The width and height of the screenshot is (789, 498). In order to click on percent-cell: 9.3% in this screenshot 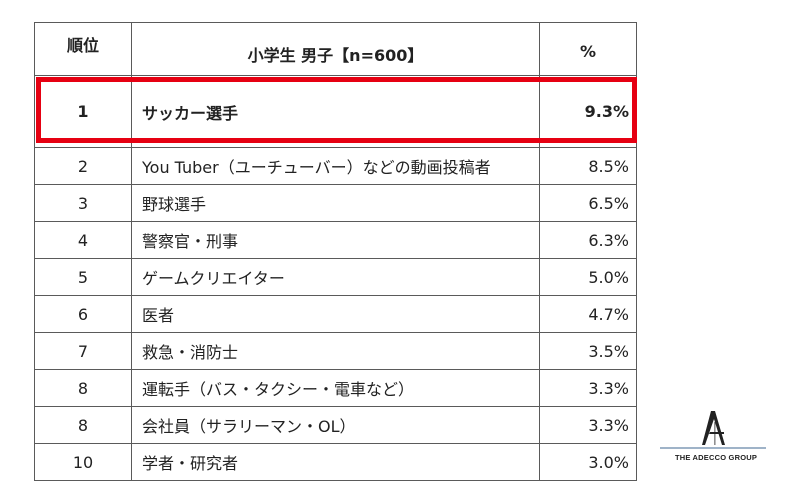, I will do `click(588, 111)`.